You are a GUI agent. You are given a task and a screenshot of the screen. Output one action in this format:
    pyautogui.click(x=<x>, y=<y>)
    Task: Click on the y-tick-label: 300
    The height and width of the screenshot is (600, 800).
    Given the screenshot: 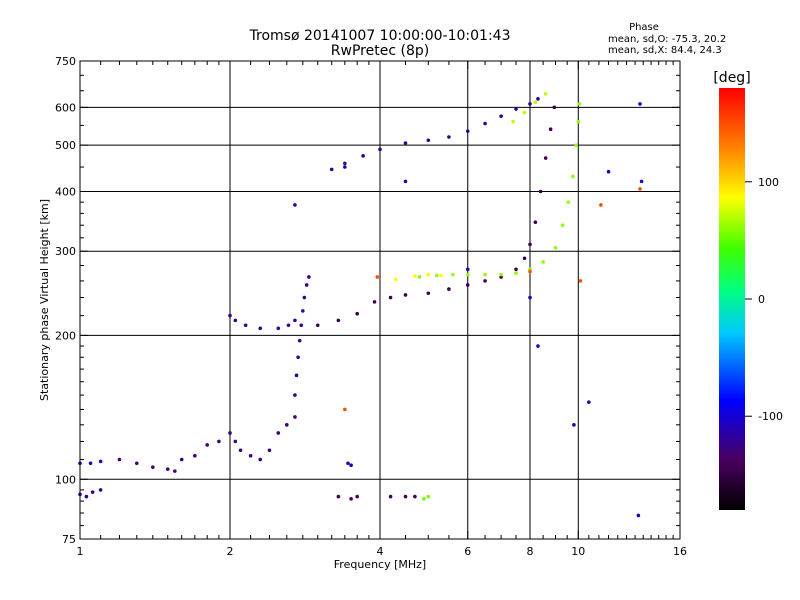 What is the action you would take?
    pyautogui.click(x=65, y=251)
    